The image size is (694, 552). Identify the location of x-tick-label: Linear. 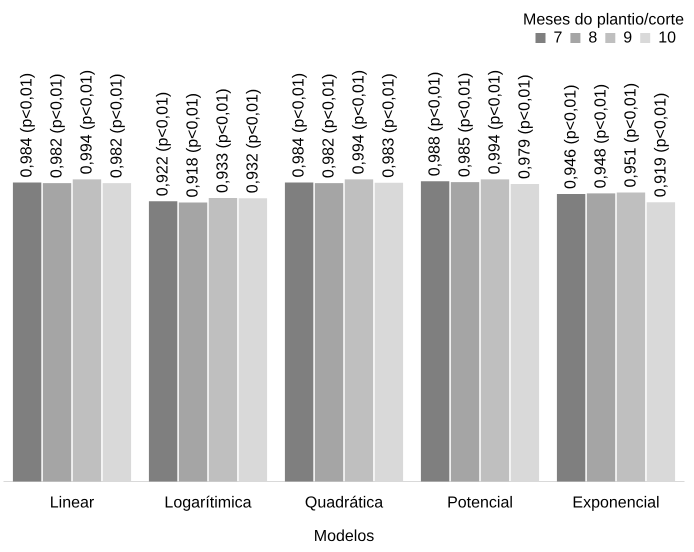
(72, 503).